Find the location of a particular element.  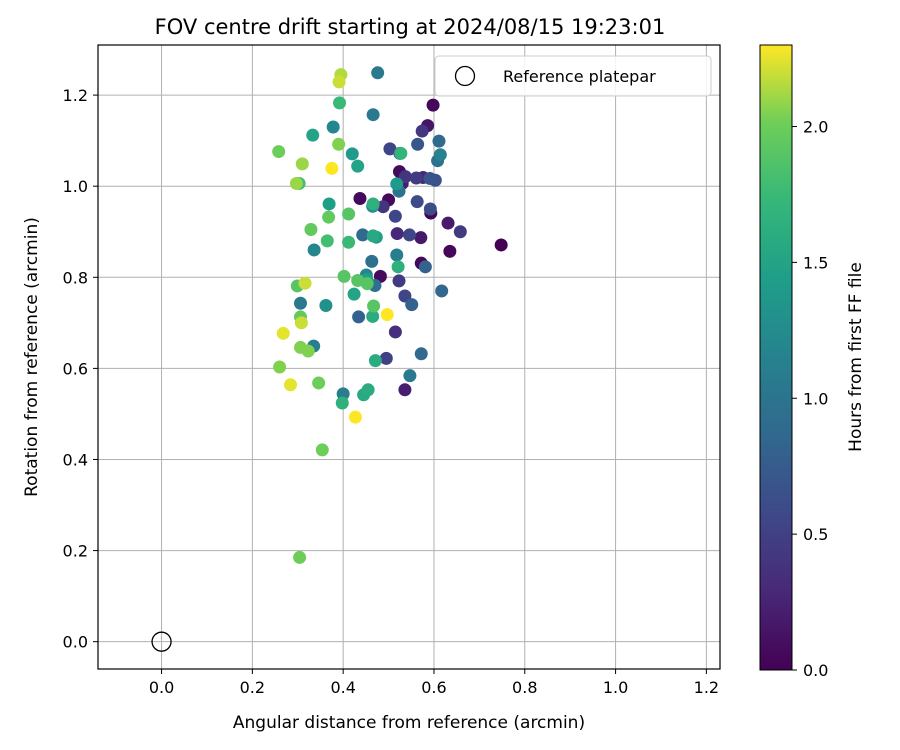

x-axis-label: Angular distance from reference (arcmin) is located at coordinates (409, 723).